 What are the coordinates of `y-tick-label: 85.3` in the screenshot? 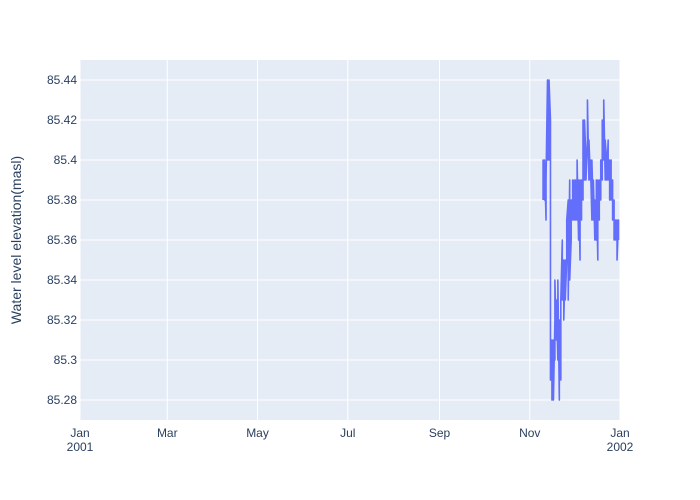 It's located at (66, 360).